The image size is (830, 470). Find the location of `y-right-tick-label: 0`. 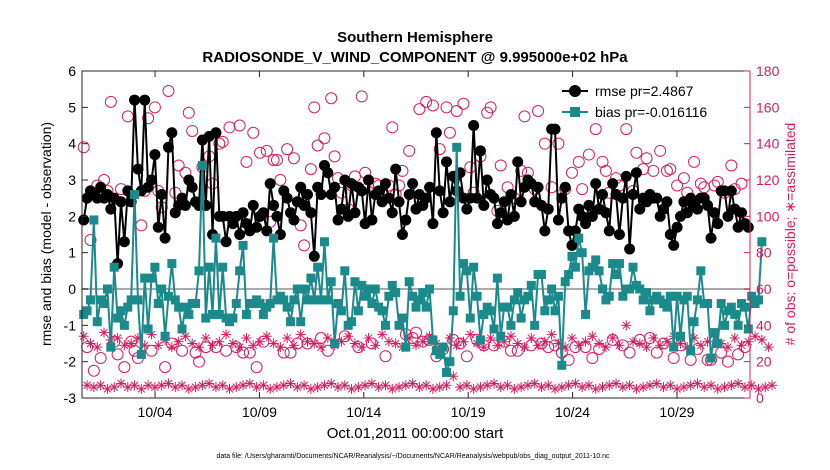

y-right-tick-label: 0 is located at coordinates (760, 398).